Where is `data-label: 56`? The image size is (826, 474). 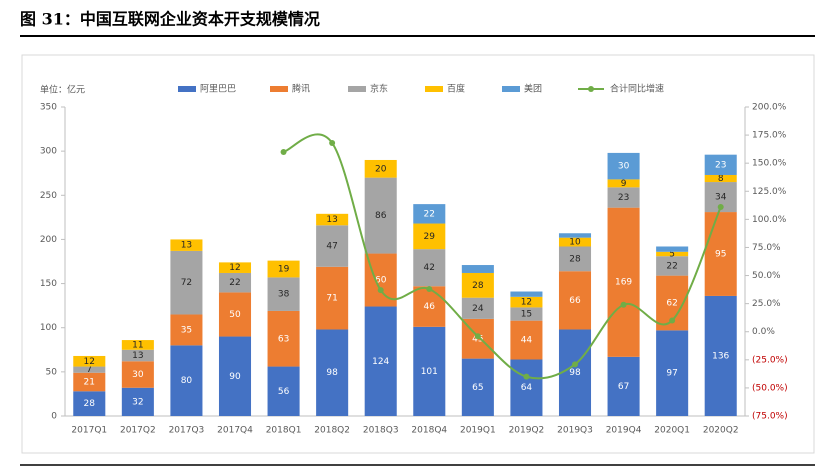 data-label: 56 is located at coordinates (284, 392).